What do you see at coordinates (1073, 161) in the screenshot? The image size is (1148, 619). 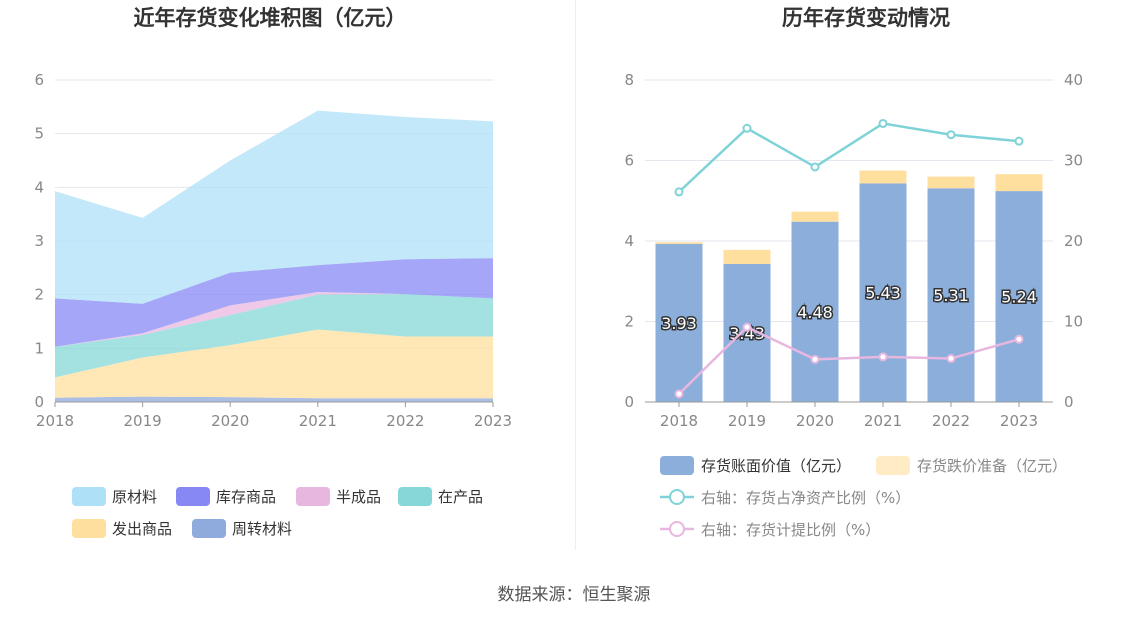 I see `chart2-y2tick-label: 30` at bounding box center [1073, 161].